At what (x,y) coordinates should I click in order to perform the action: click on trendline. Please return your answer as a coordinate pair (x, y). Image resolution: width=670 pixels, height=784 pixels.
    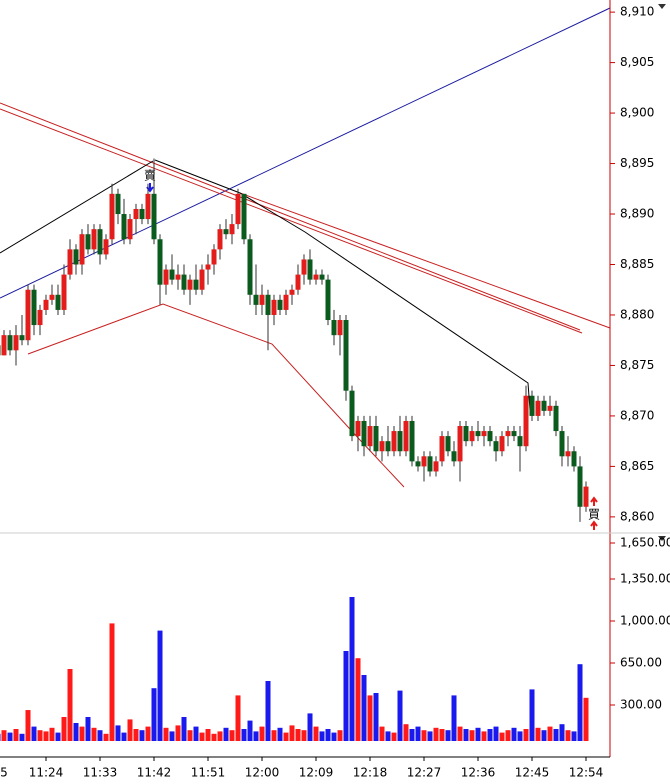
    Looking at the image, I should click on (77, 207).